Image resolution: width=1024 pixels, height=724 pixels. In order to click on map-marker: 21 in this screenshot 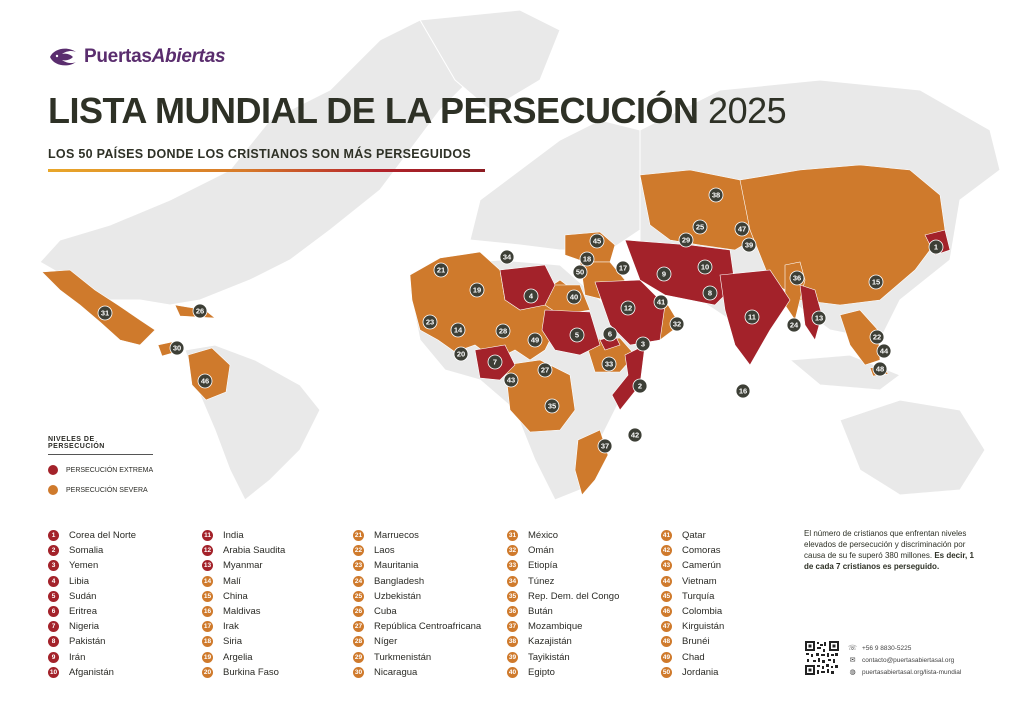, I will do `click(441, 270)`.